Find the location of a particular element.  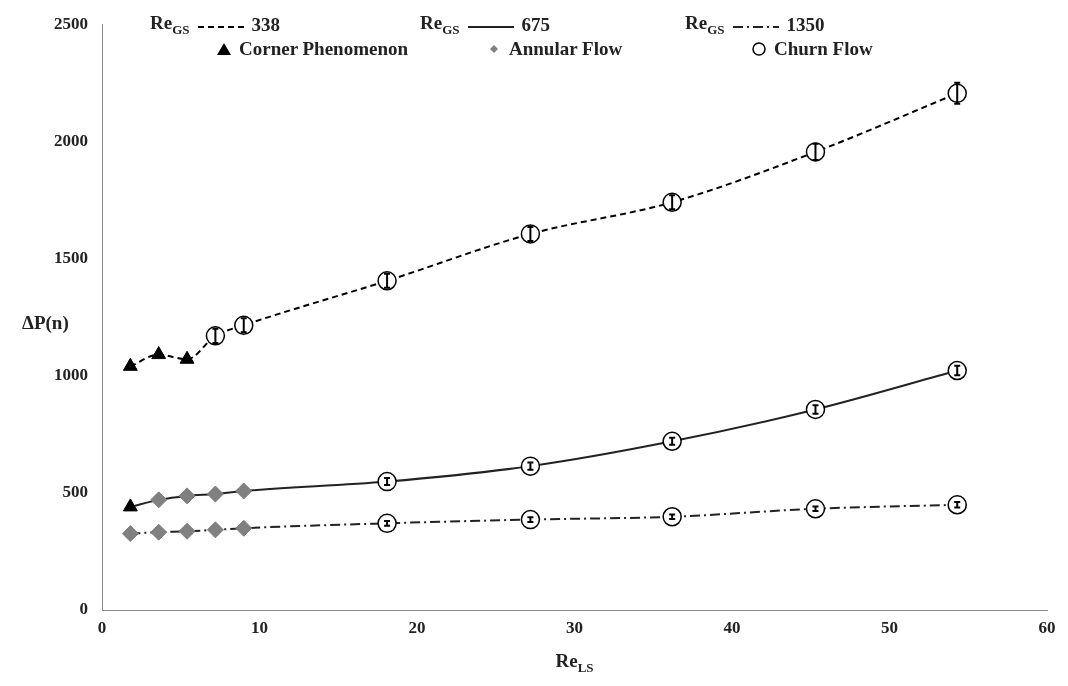

x-tick-label: 0 is located at coordinates (102, 627).